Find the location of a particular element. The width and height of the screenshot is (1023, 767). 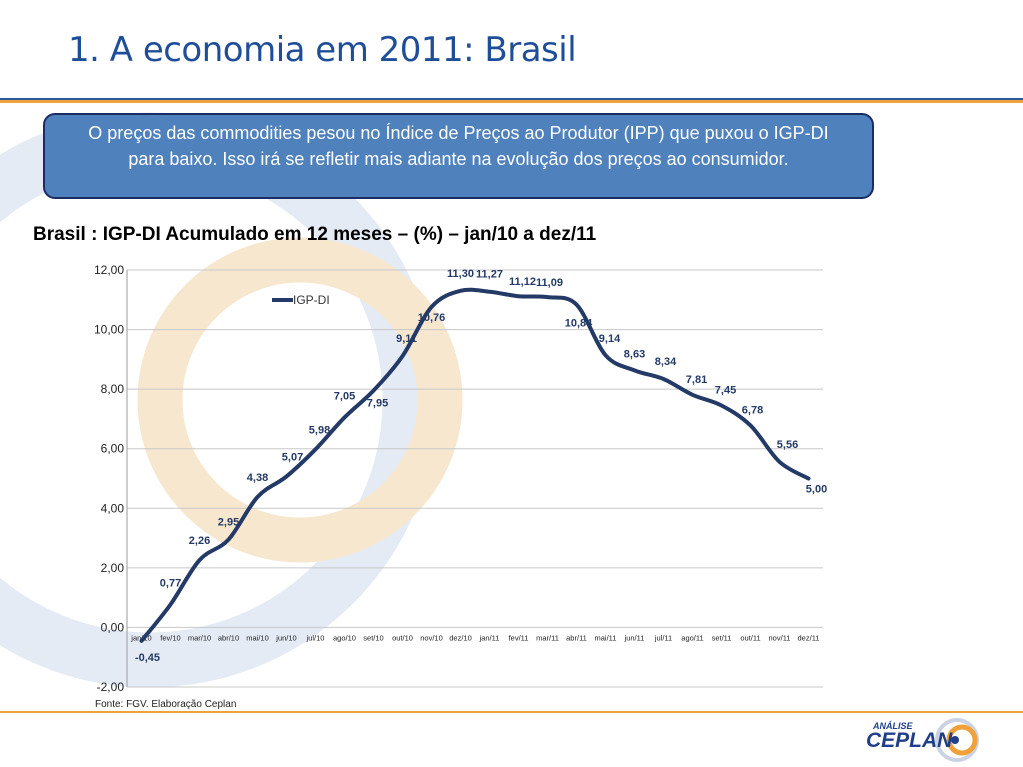

ceplan-logo-icon is located at coordinates (957, 740).